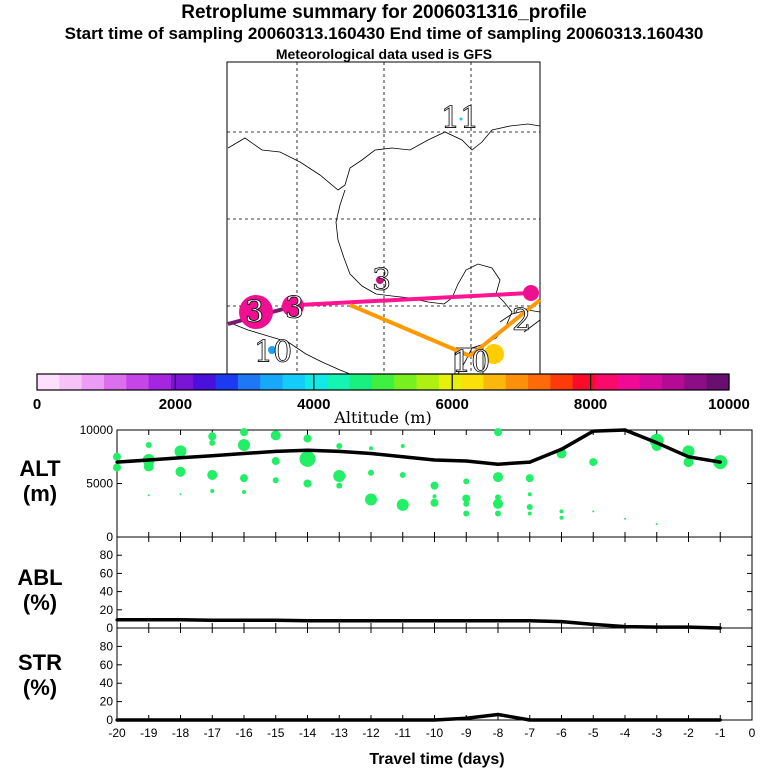  What do you see at coordinates (384, 157) in the screenshot?
I see `coastline-north` at bounding box center [384, 157].